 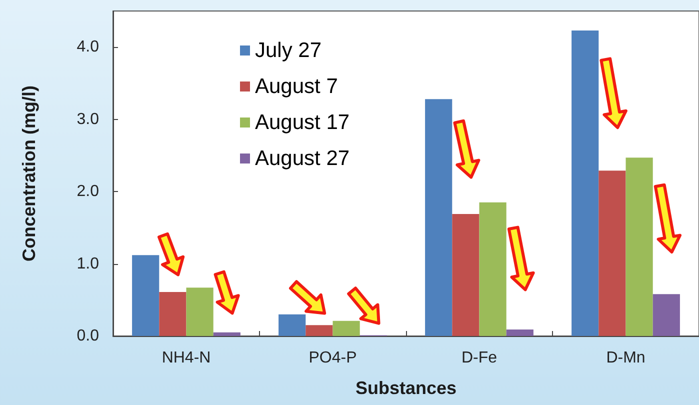 I want to click on x-tick-label: D-Fe, so click(x=479, y=358).